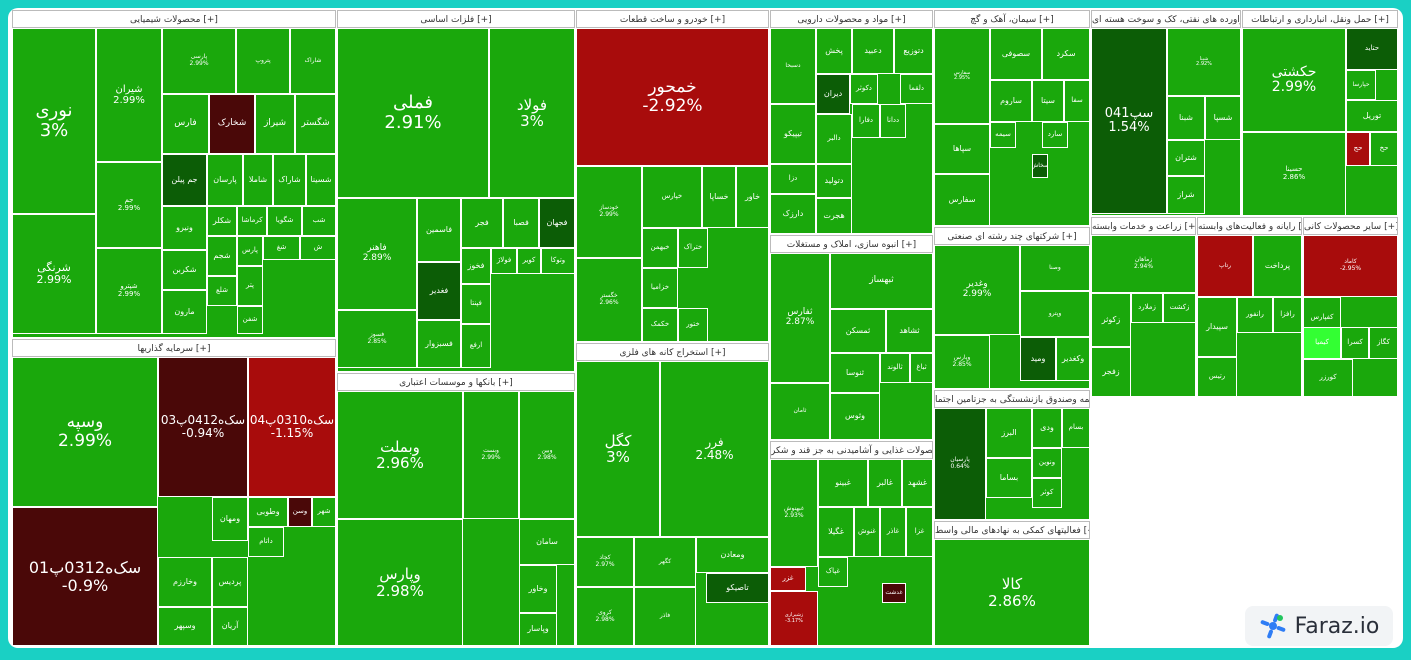 Image resolution: width=1411 pixels, height=660 pixels. I want to click on stock-tile: ثشاهد, so click(909, 331).